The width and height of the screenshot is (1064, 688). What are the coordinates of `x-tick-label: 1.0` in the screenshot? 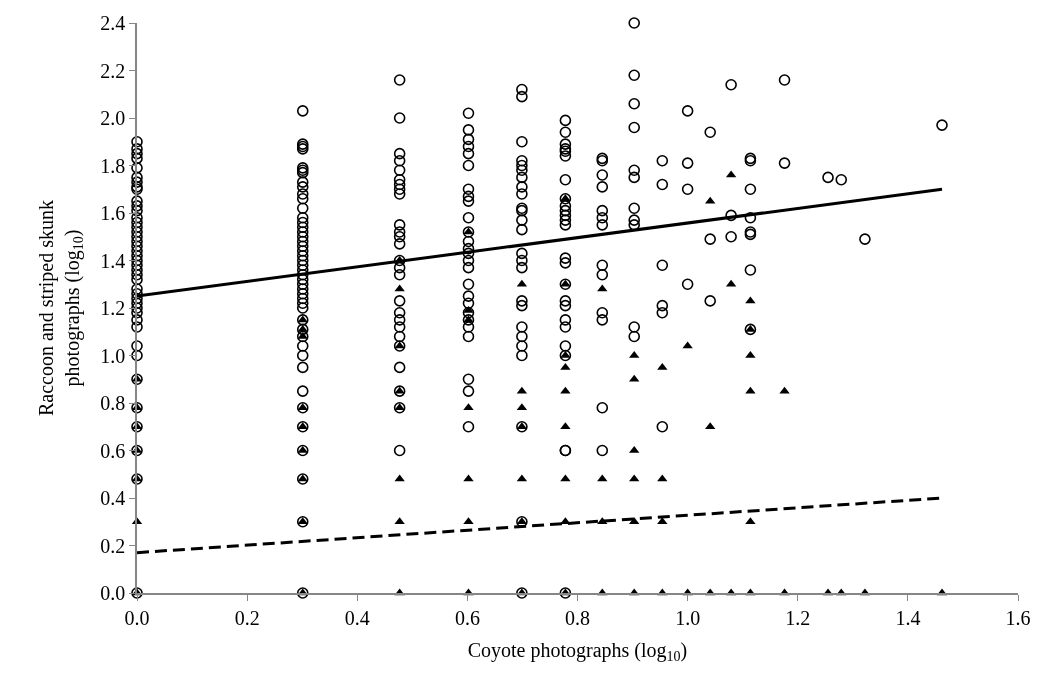 It's located at (688, 617).